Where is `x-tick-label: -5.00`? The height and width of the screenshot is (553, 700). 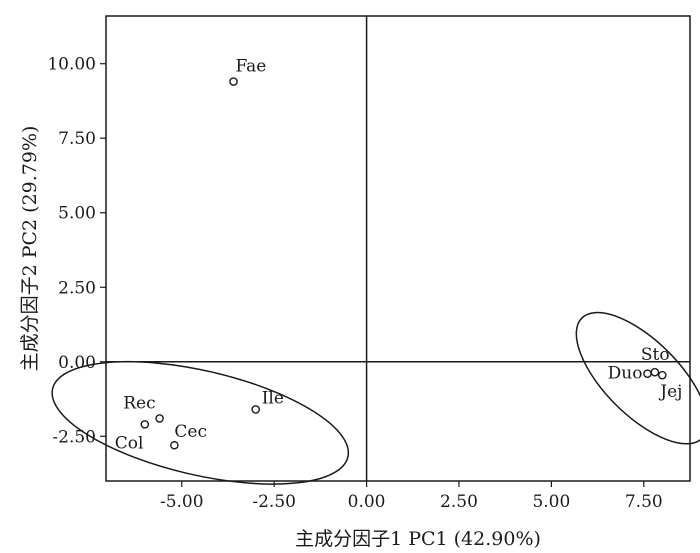 x-tick-label: -5.00 is located at coordinates (182, 502).